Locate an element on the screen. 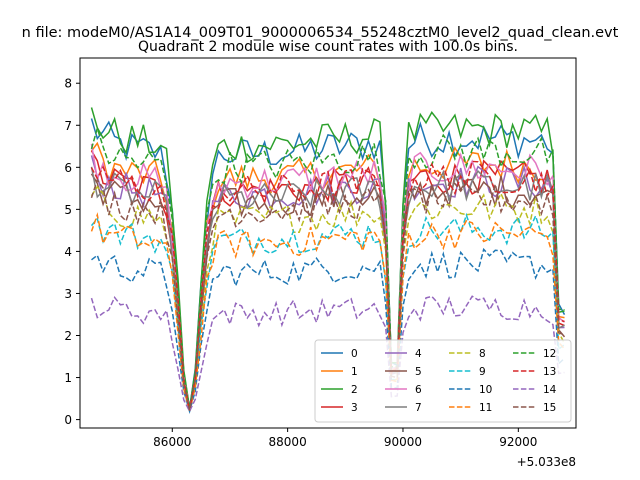 This screenshot has width=640, height=480. legend-label-6: 6 is located at coordinates (418, 390).